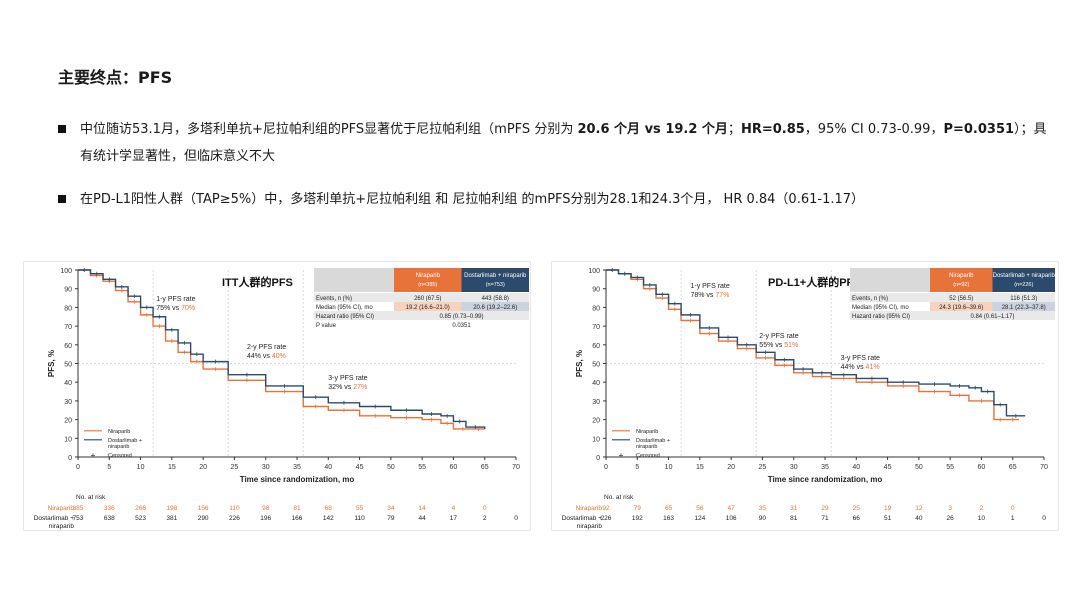  Describe the element at coordinates (428, 276) in the screenshot. I see `stats-header-niraparib-name: Niraparib` at that location.